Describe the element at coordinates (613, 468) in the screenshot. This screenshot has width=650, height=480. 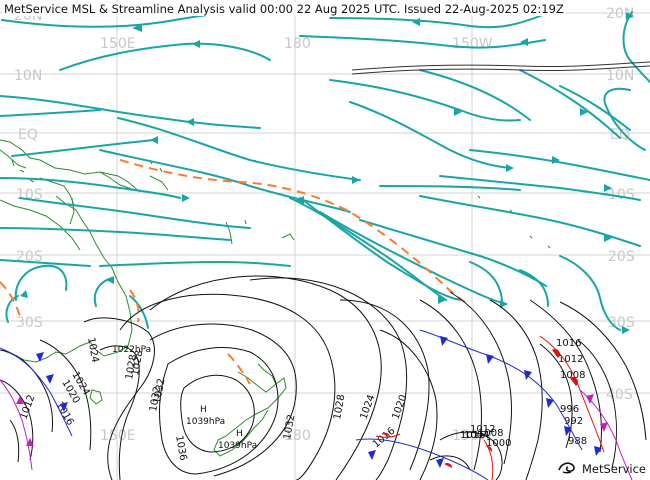
I see `brand-label: MetService` at that location.